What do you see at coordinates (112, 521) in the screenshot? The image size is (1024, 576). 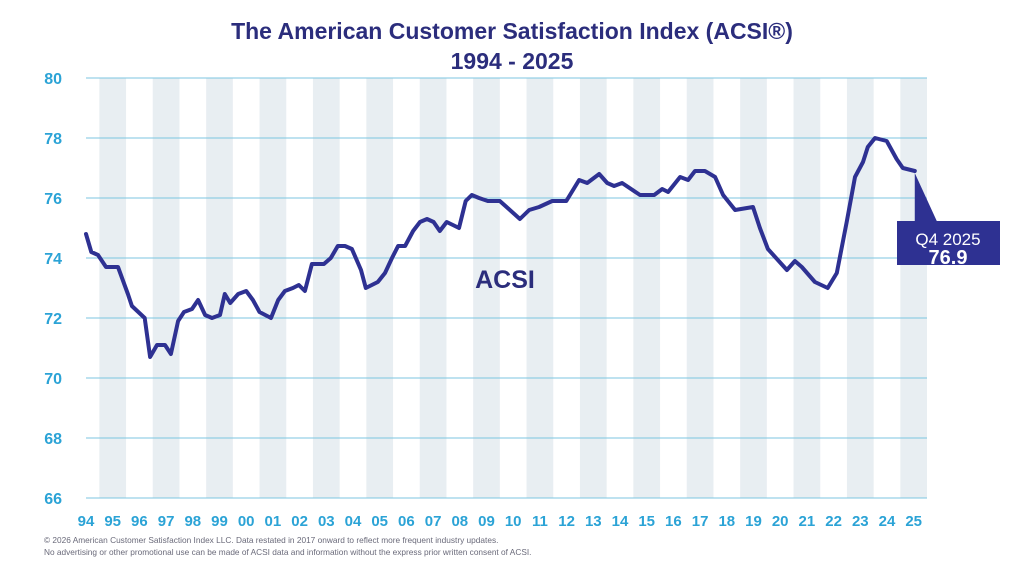 I see `x-tick-label: 95` at bounding box center [112, 521].